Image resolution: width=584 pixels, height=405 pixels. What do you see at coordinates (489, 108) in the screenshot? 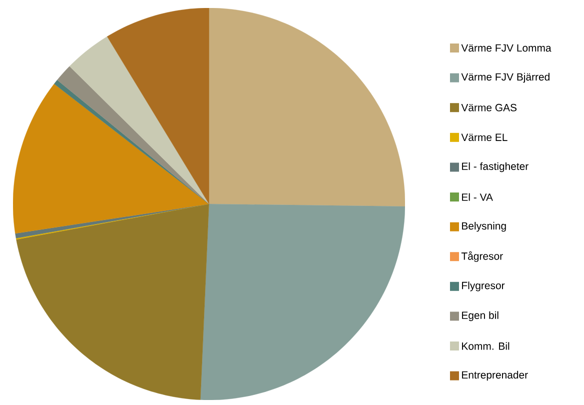
I see `legend-label: Värme GAS` at bounding box center [489, 108].